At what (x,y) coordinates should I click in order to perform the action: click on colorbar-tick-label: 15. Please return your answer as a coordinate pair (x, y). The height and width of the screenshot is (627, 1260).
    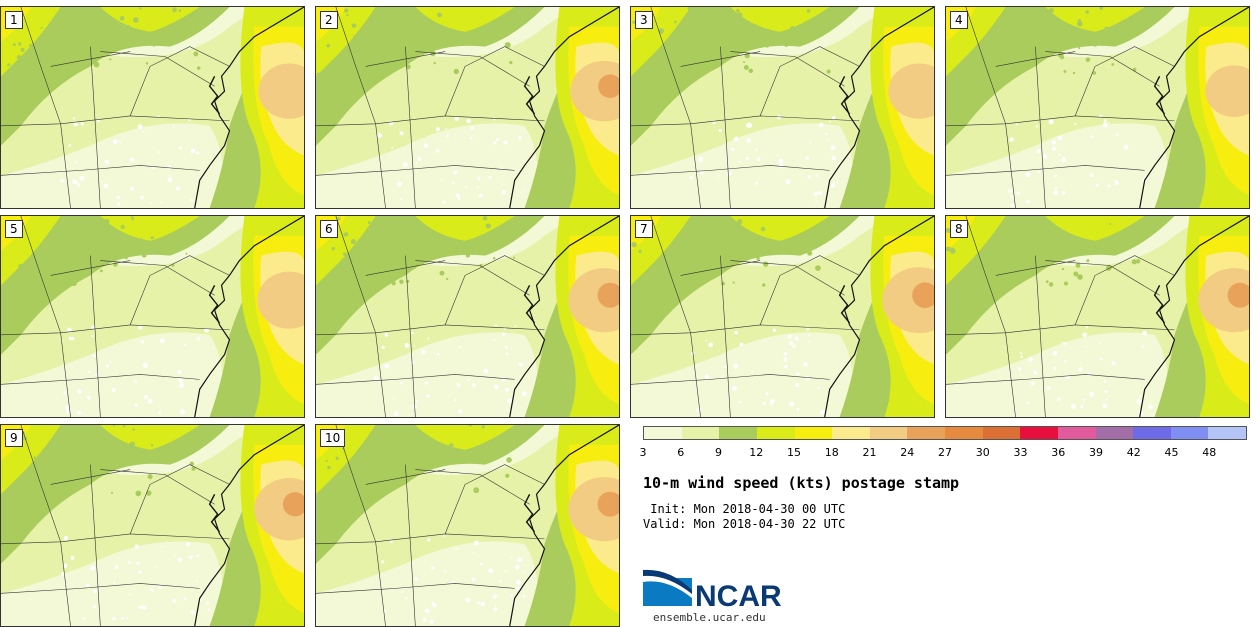
    Looking at the image, I should click on (794, 452).